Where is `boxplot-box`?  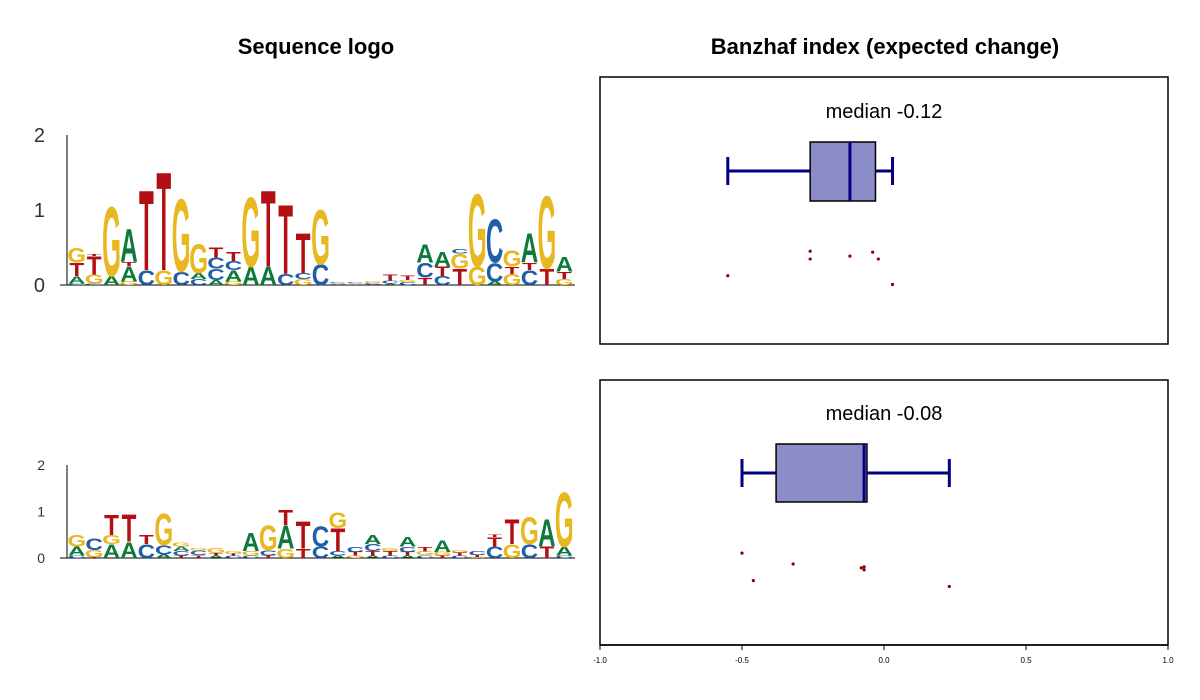
boxplot-box is located at coordinates (821, 473).